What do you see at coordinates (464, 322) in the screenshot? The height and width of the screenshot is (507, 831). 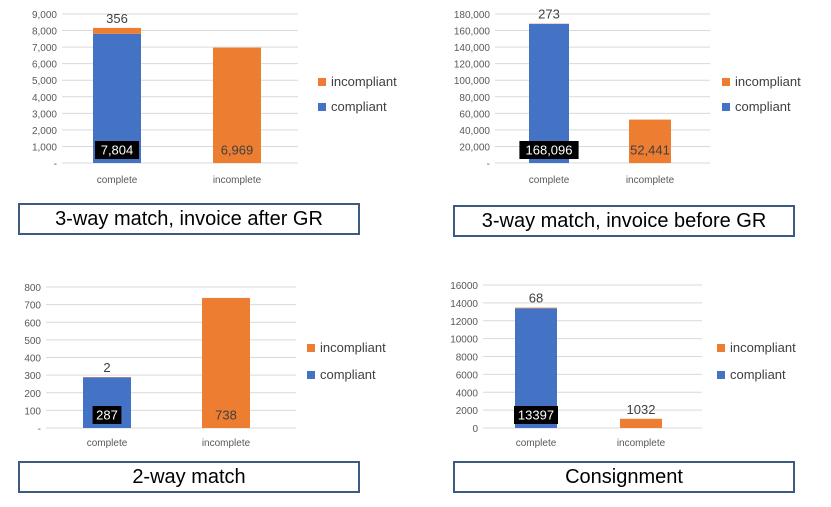 I see `y-tick-label: 12000` at bounding box center [464, 322].